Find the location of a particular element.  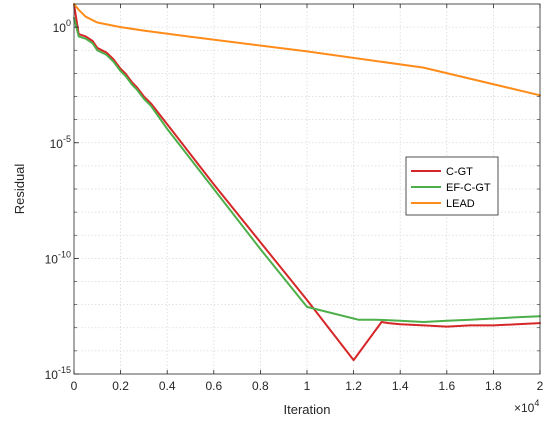

y-tick-label-exponent: -15 is located at coordinates (64, 370).